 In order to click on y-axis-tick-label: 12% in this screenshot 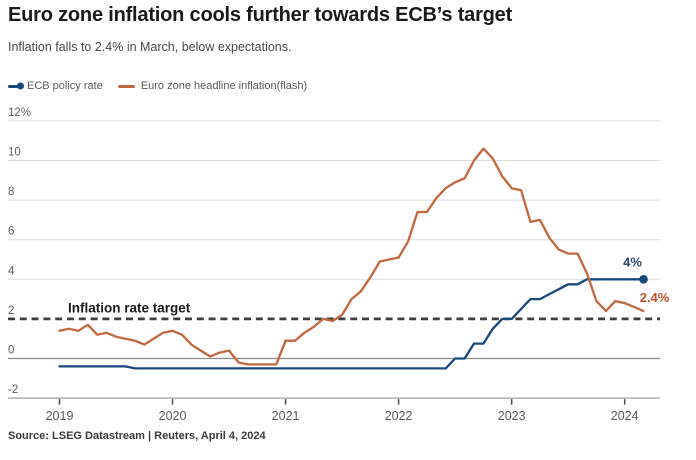, I will do `click(19, 113)`.